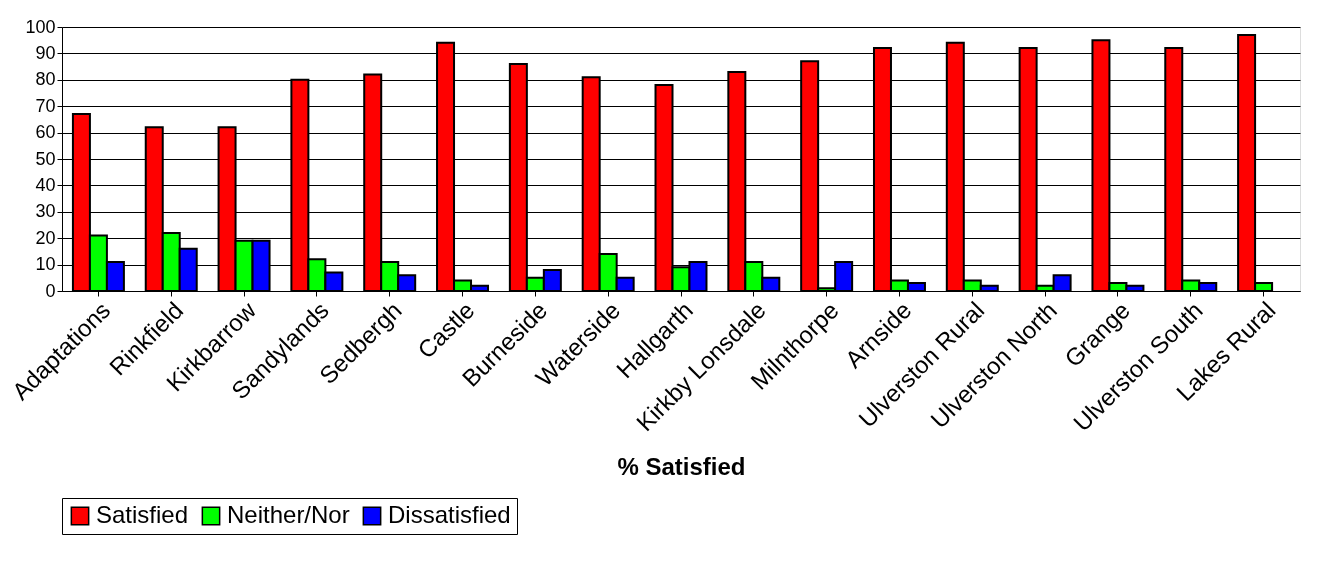  What do you see at coordinates (45, 184) in the screenshot?
I see `y-tick-label: 40` at bounding box center [45, 184].